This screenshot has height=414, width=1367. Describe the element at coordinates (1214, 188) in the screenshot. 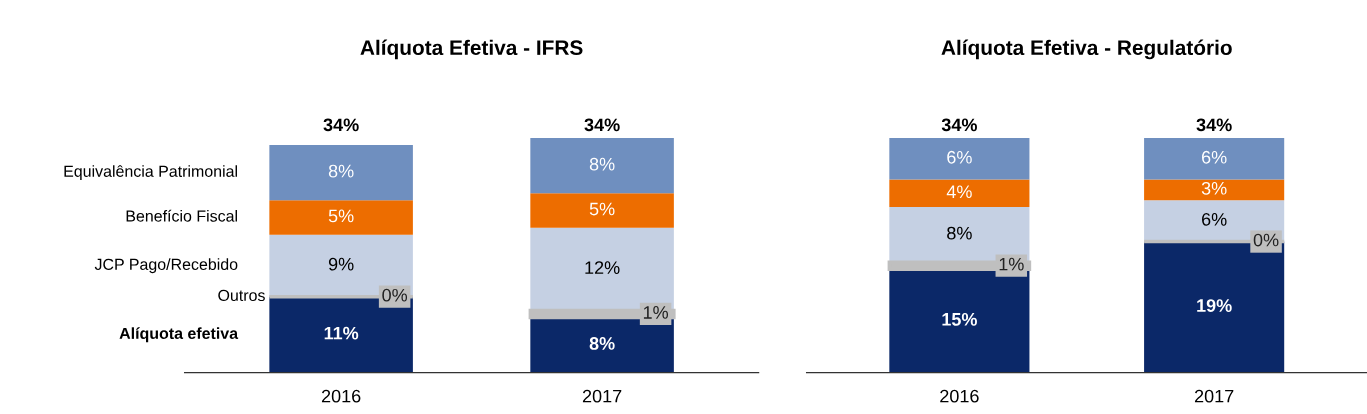

I see `data-label: 3%` at that location.